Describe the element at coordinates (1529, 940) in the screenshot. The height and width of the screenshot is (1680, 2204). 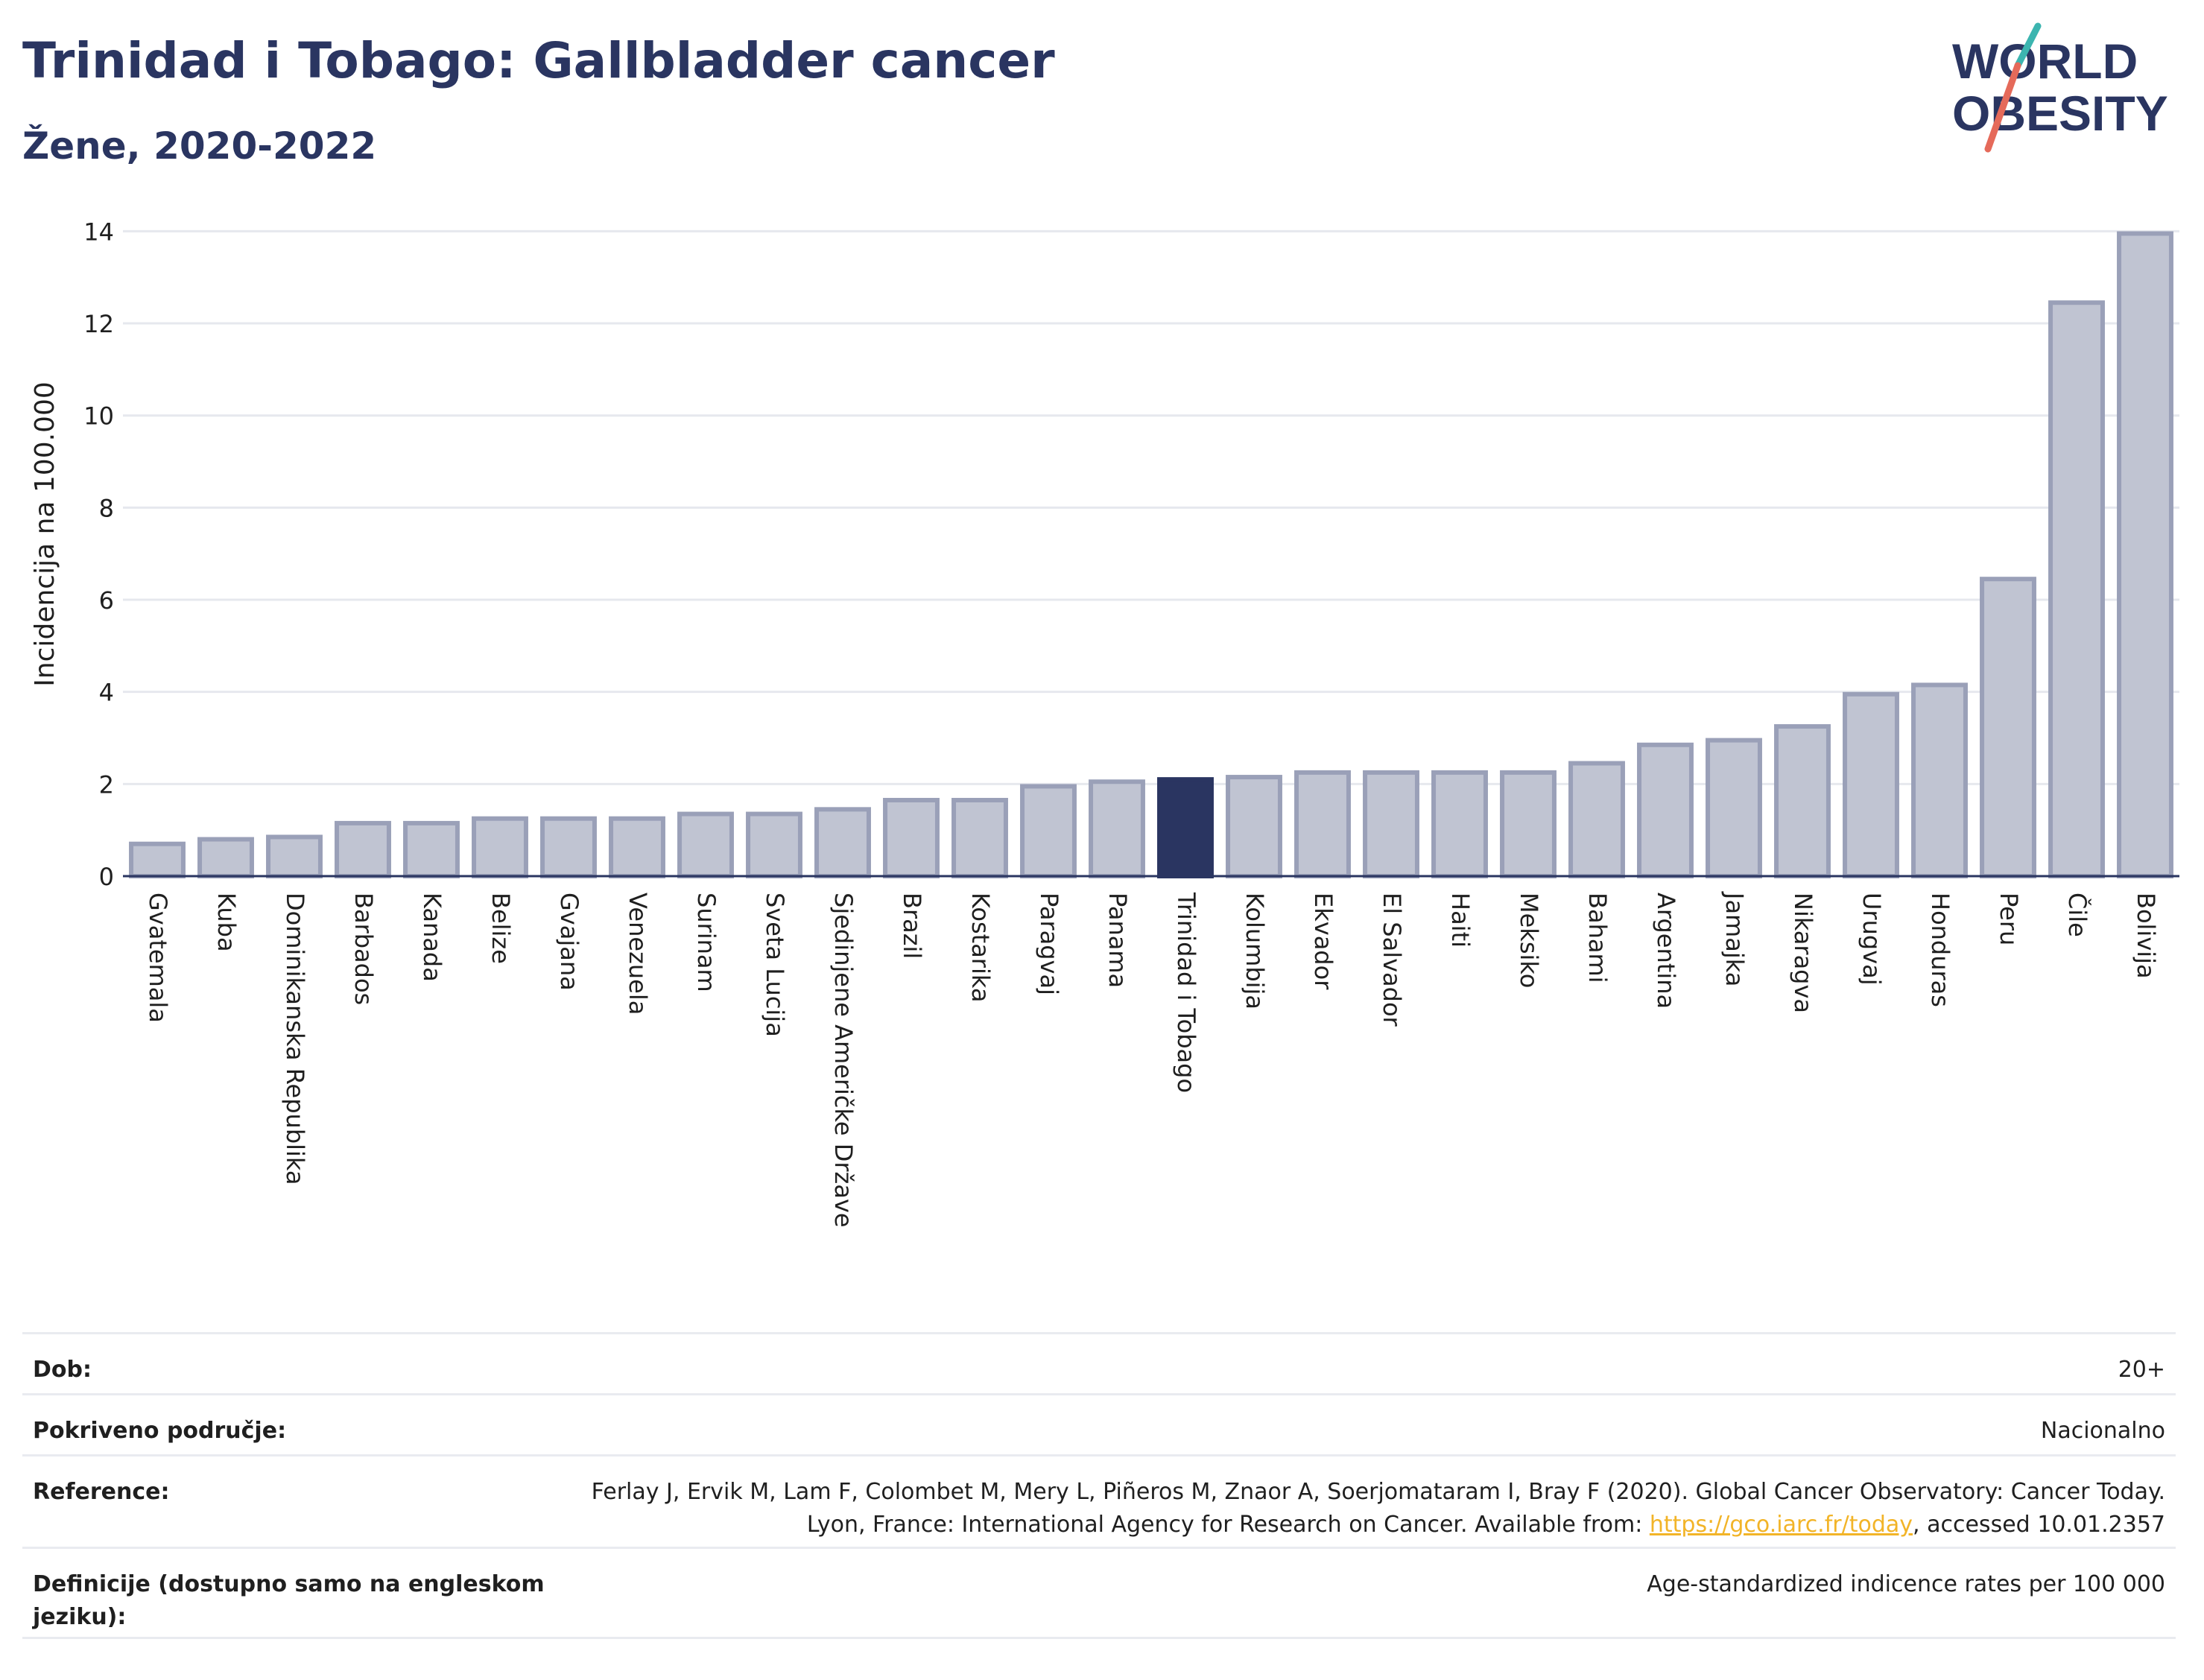
I see `x-tick-label: Meksiko` at that location.